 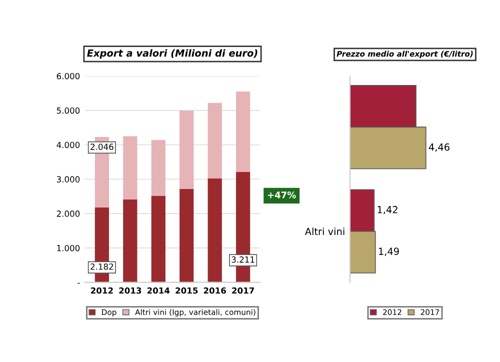 What do you see at coordinates (324, 231) in the screenshot?
I see `y-tick-label: Altri vini` at bounding box center [324, 231].